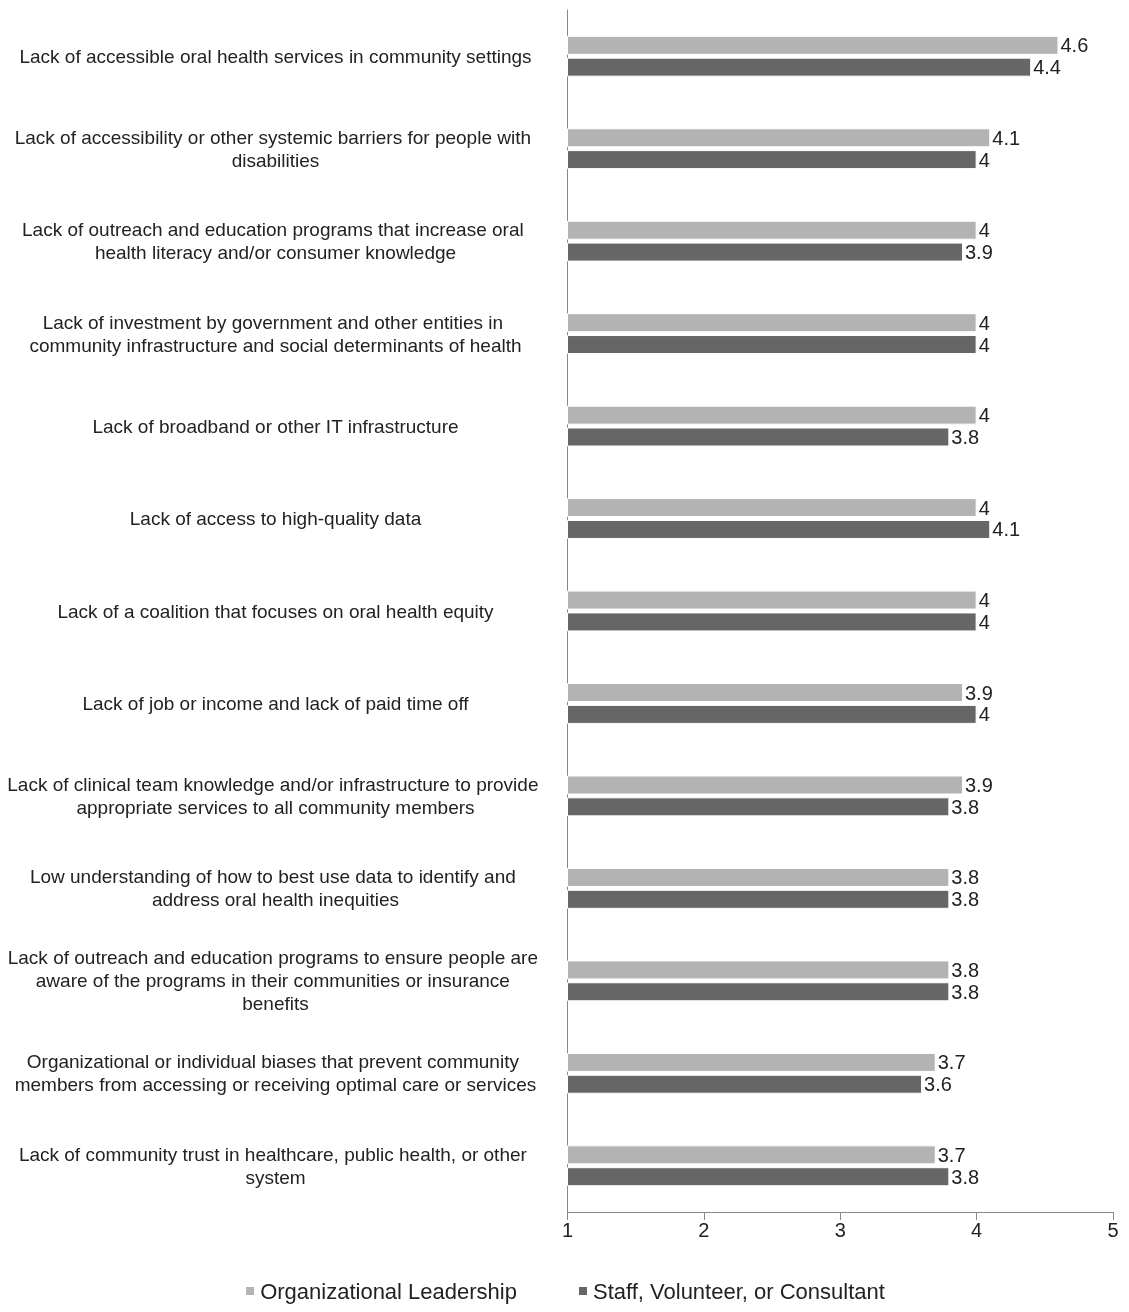 The image size is (1129, 1312). Describe the element at coordinates (275, 148) in the screenshot. I see `y-tick-label: Lack of accessibility or other systemic barriers for people with disabilities` at that location.